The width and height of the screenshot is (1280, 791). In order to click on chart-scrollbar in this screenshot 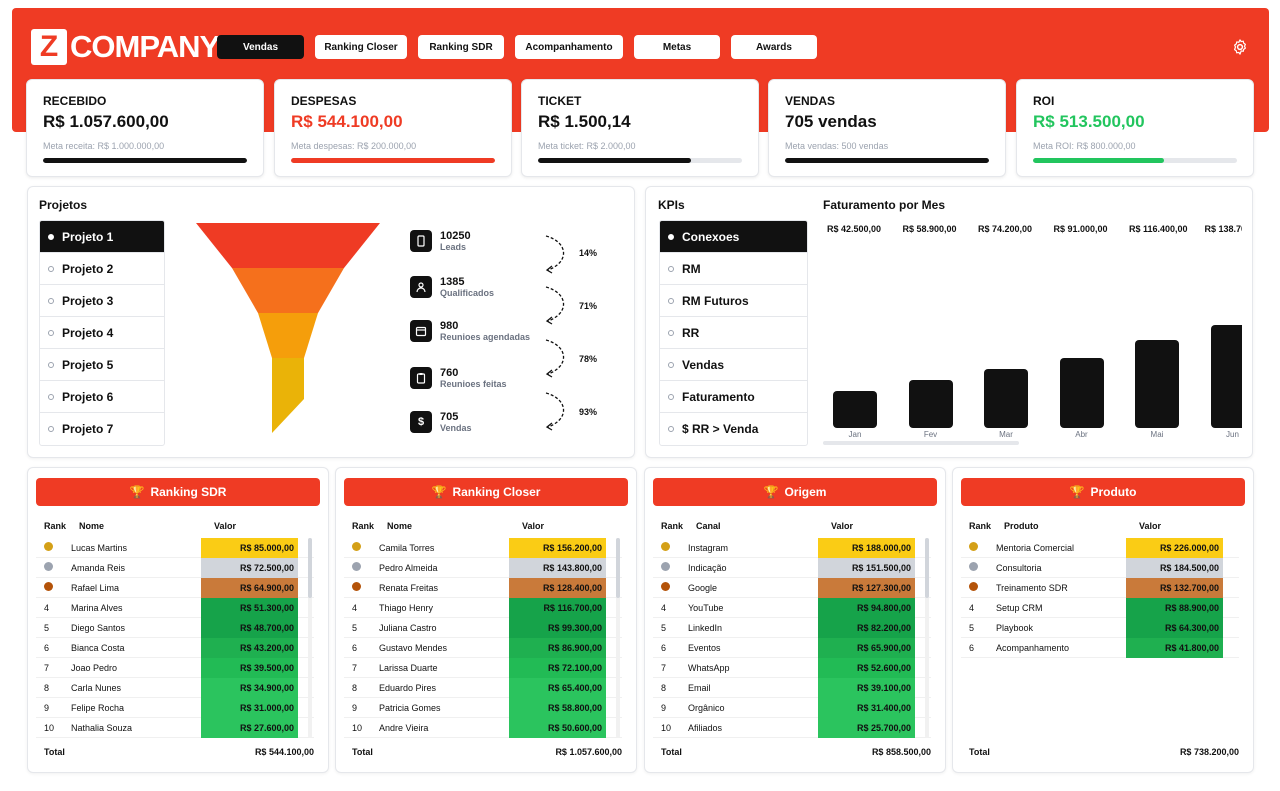, I will do `click(921, 443)`.